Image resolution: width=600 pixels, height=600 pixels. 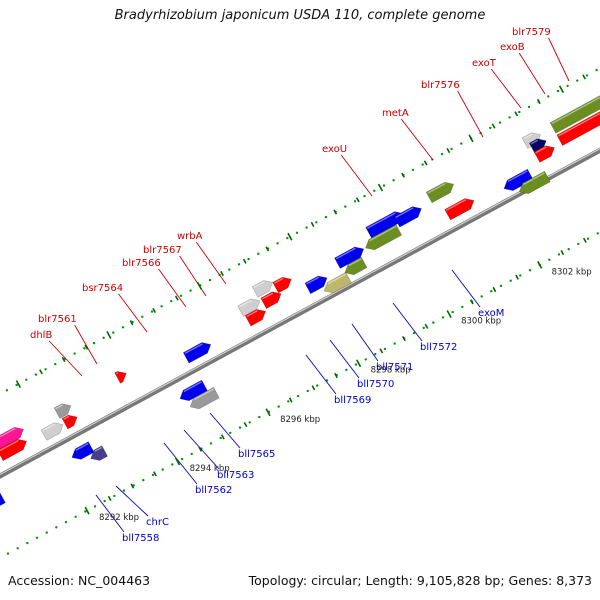 I want to click on forward-gene-label: blr7576, so click(x=440, y=85).